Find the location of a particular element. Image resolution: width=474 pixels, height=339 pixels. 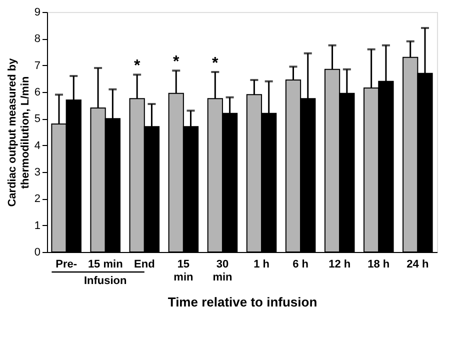

x-tick-label: Pre- is located at coordinates (67, 264).